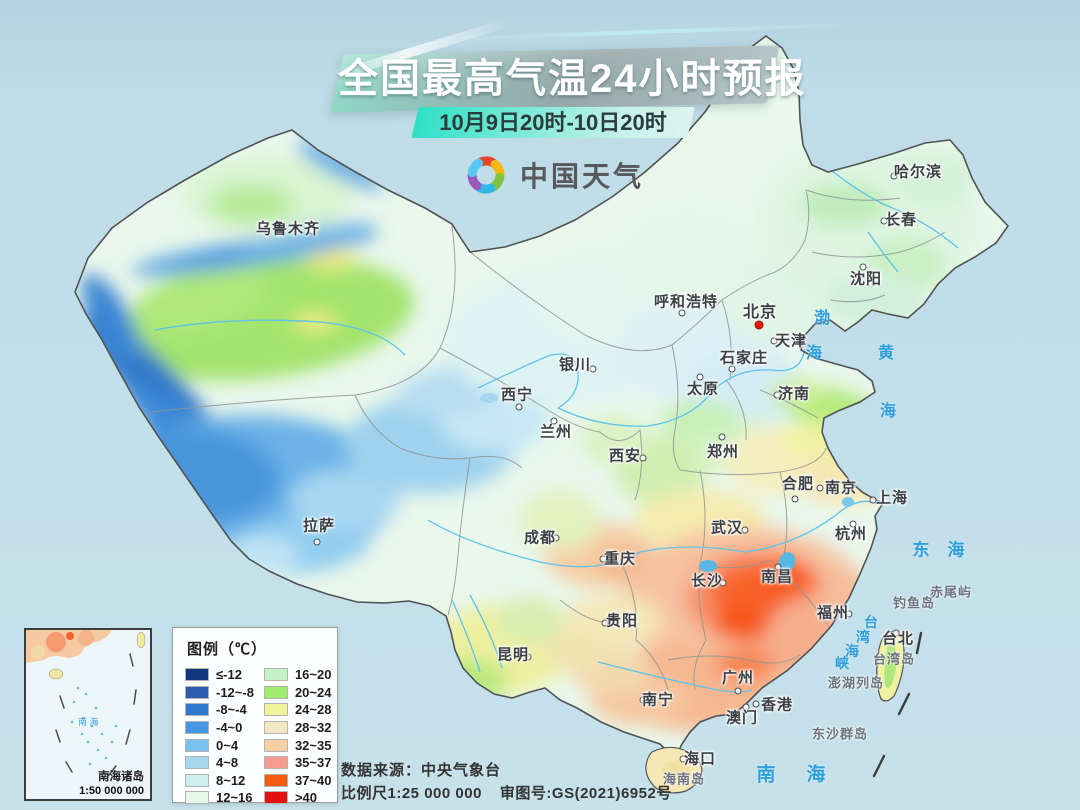 The image size is (1080, 810). What do you see at coordinates (686, 302) in the screenshot?
I see `city-label: 呼和浩特` at bounding box center [686, 302].